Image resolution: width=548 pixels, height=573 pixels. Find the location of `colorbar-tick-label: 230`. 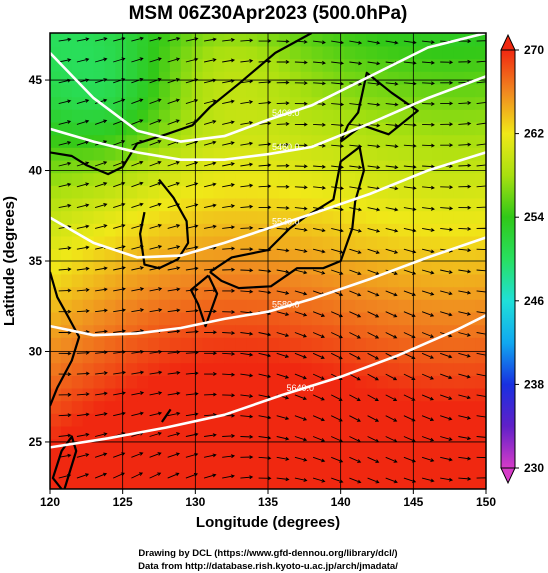

colorbar-tick-label: 230 is located at coordinates (534, 468).